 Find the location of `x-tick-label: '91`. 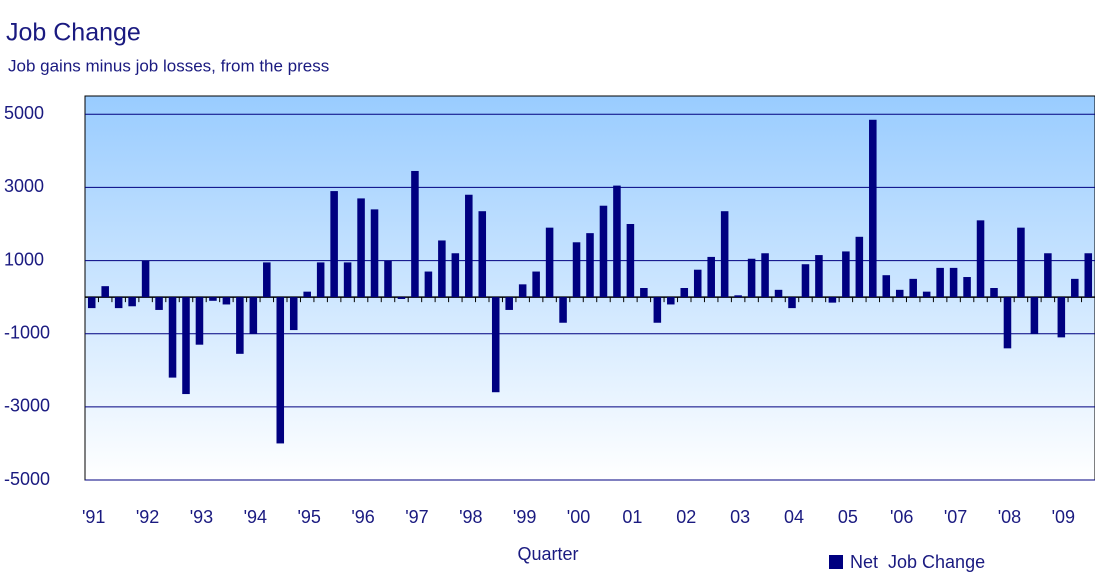

x-tick-label: '91 is located at coordinates (93, 517).